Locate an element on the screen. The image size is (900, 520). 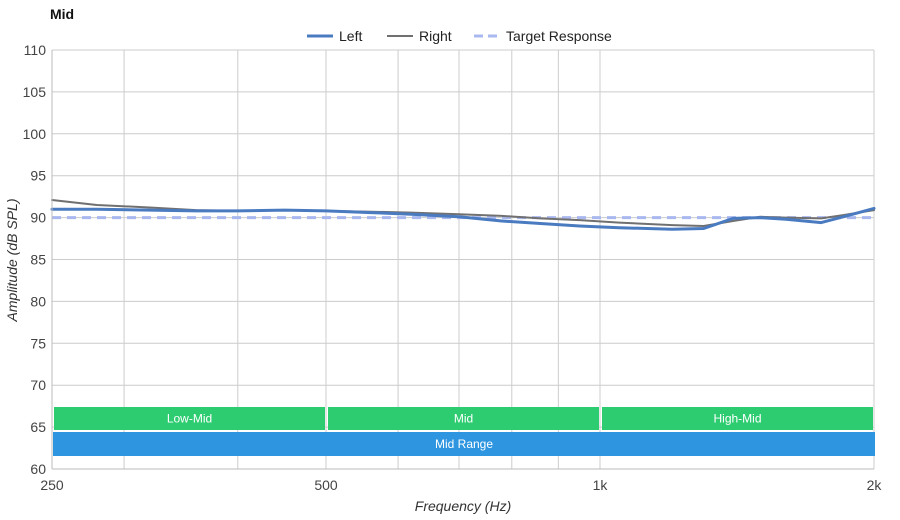
y-tick-label: 100 is located at coordinates (35, 134).